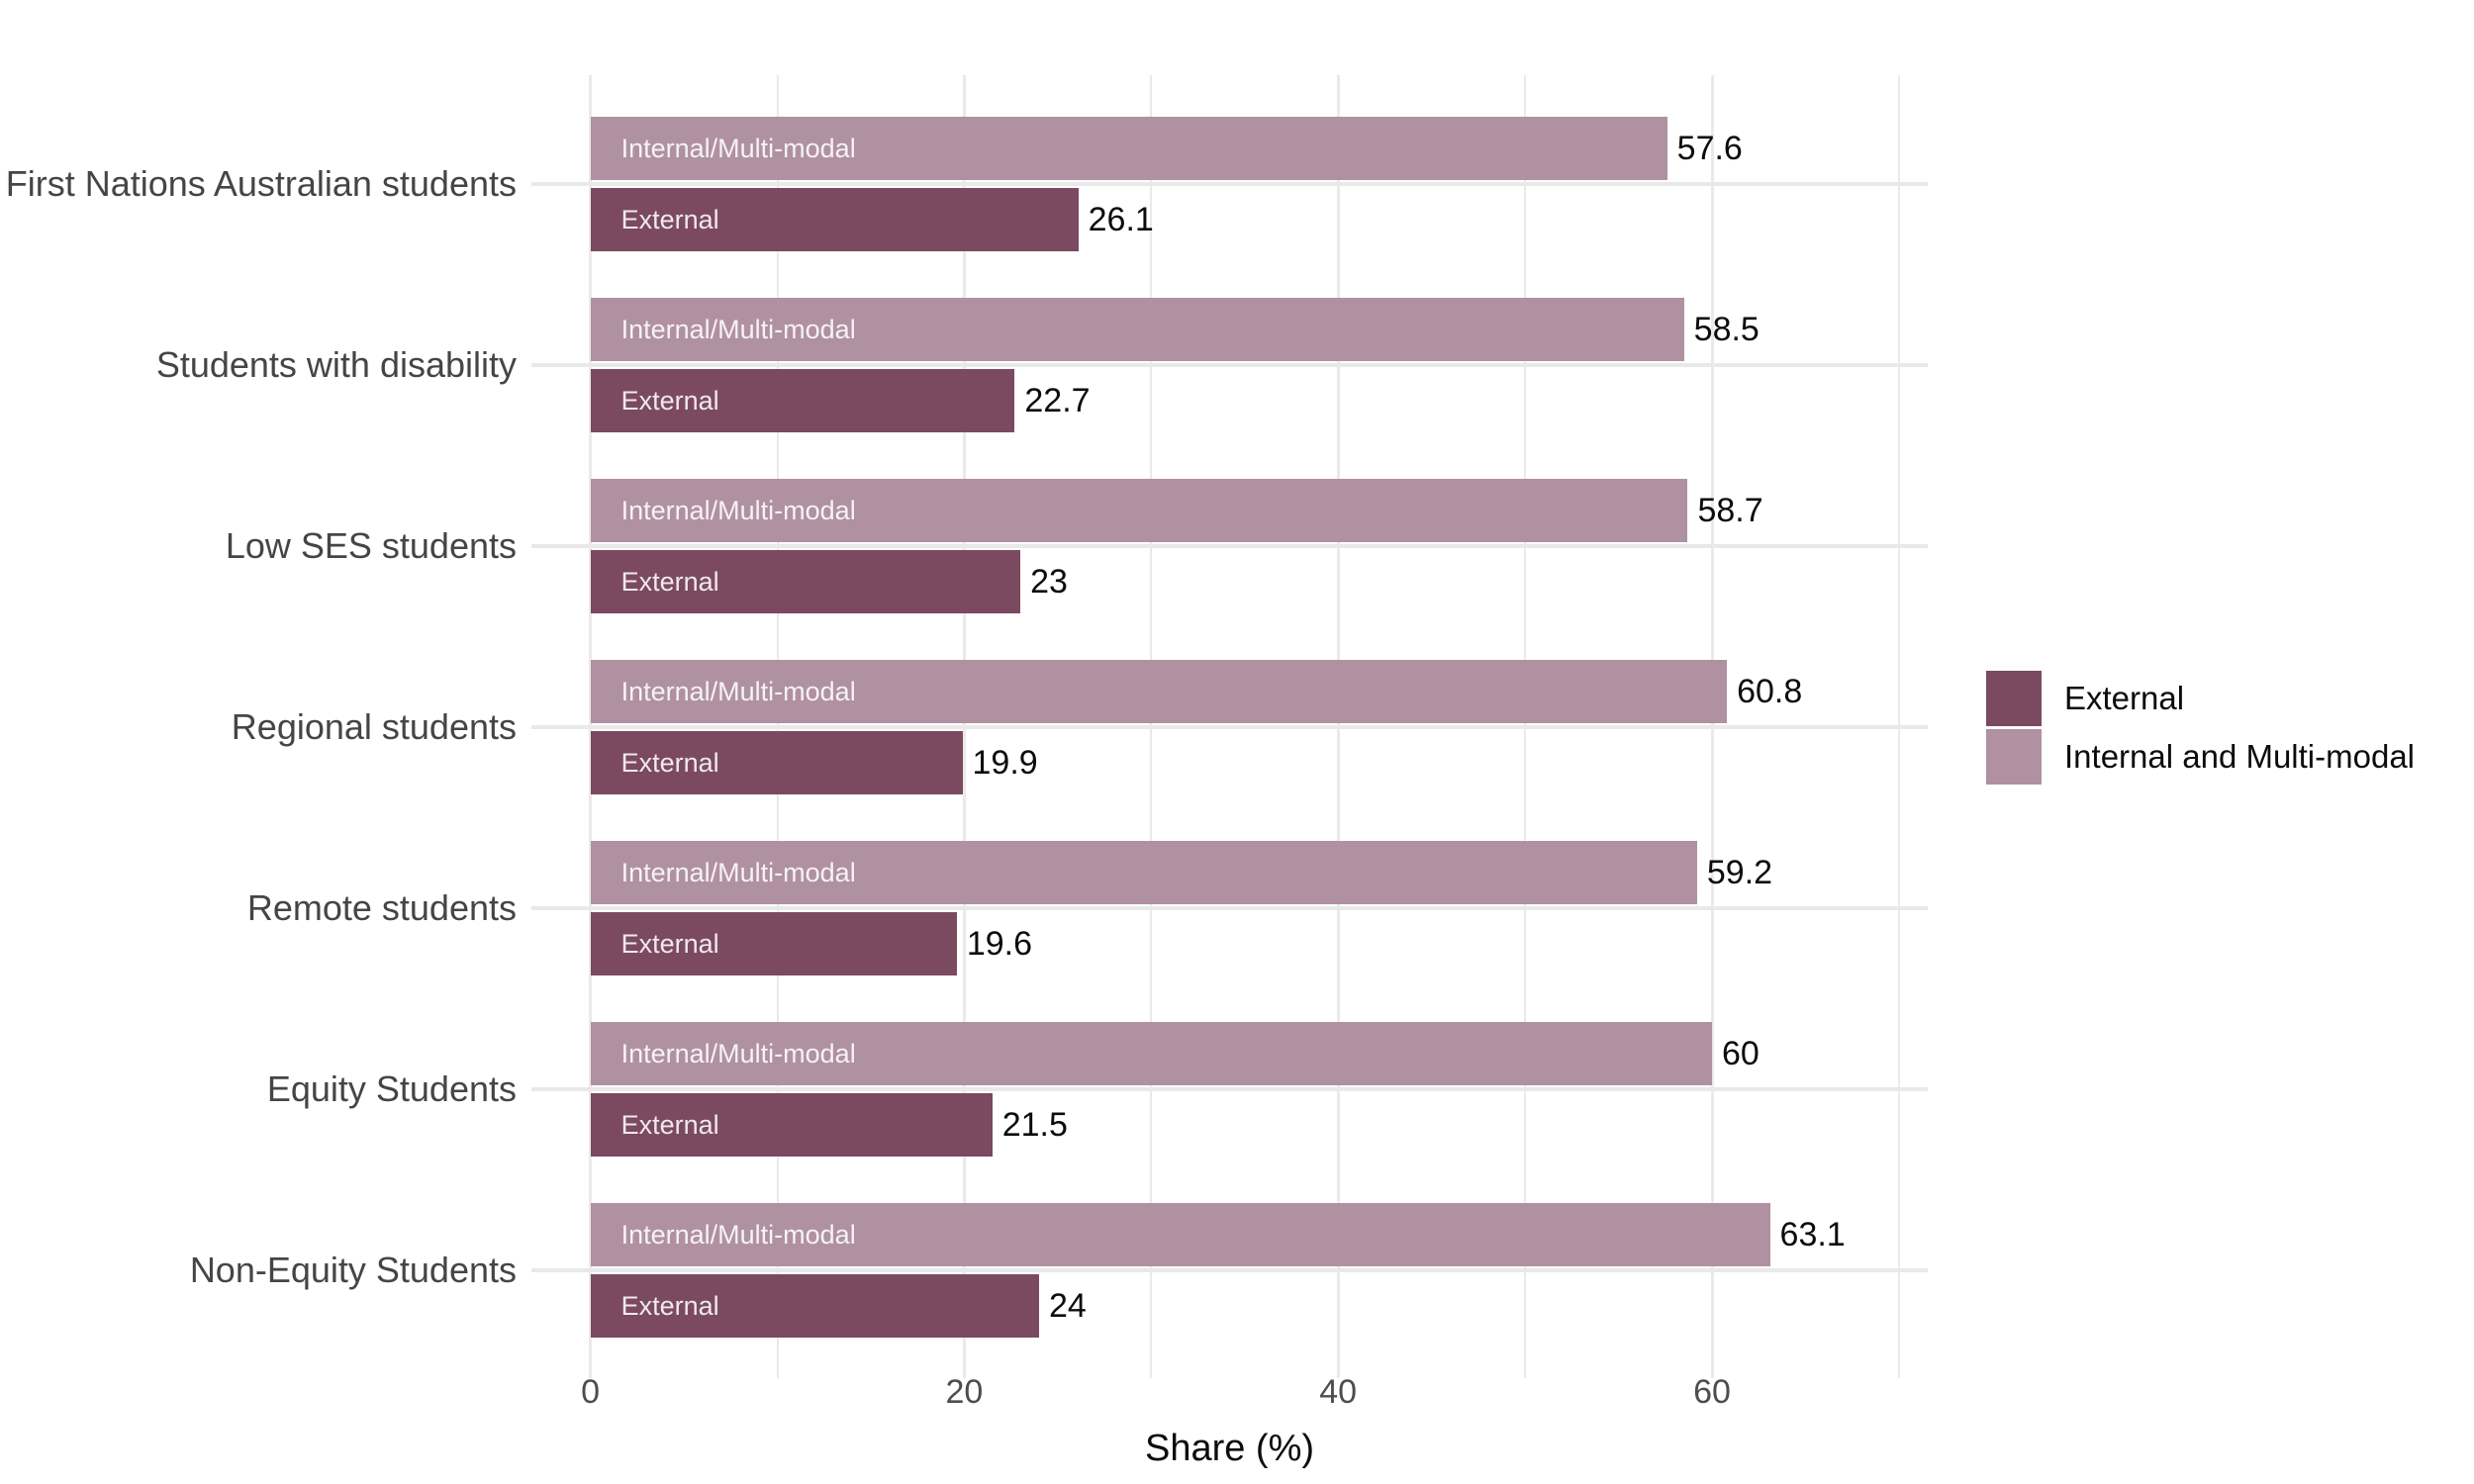 The width and height of the screenshot is (2474, 1484). What do you see at coordinates (1121, 219) in the screenshot?
I see `bar-value-label: 26.1` at bounding box center [1121, 219].